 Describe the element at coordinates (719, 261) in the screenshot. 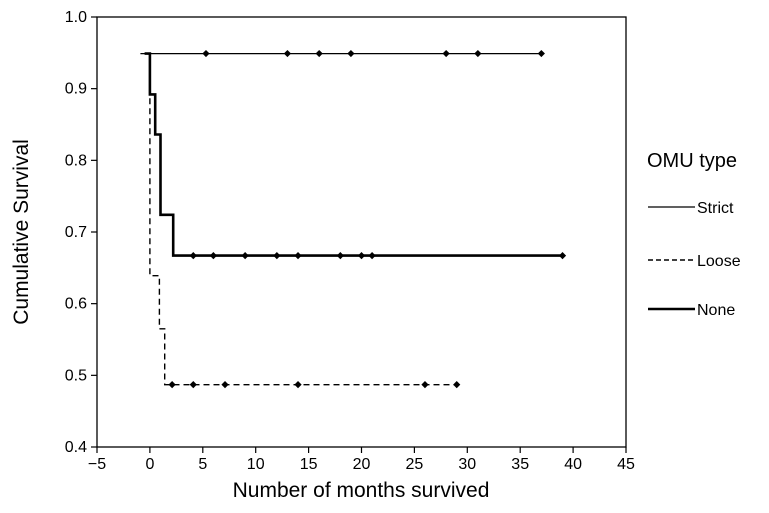

I see `legend-label-loose: Loose` at that location.